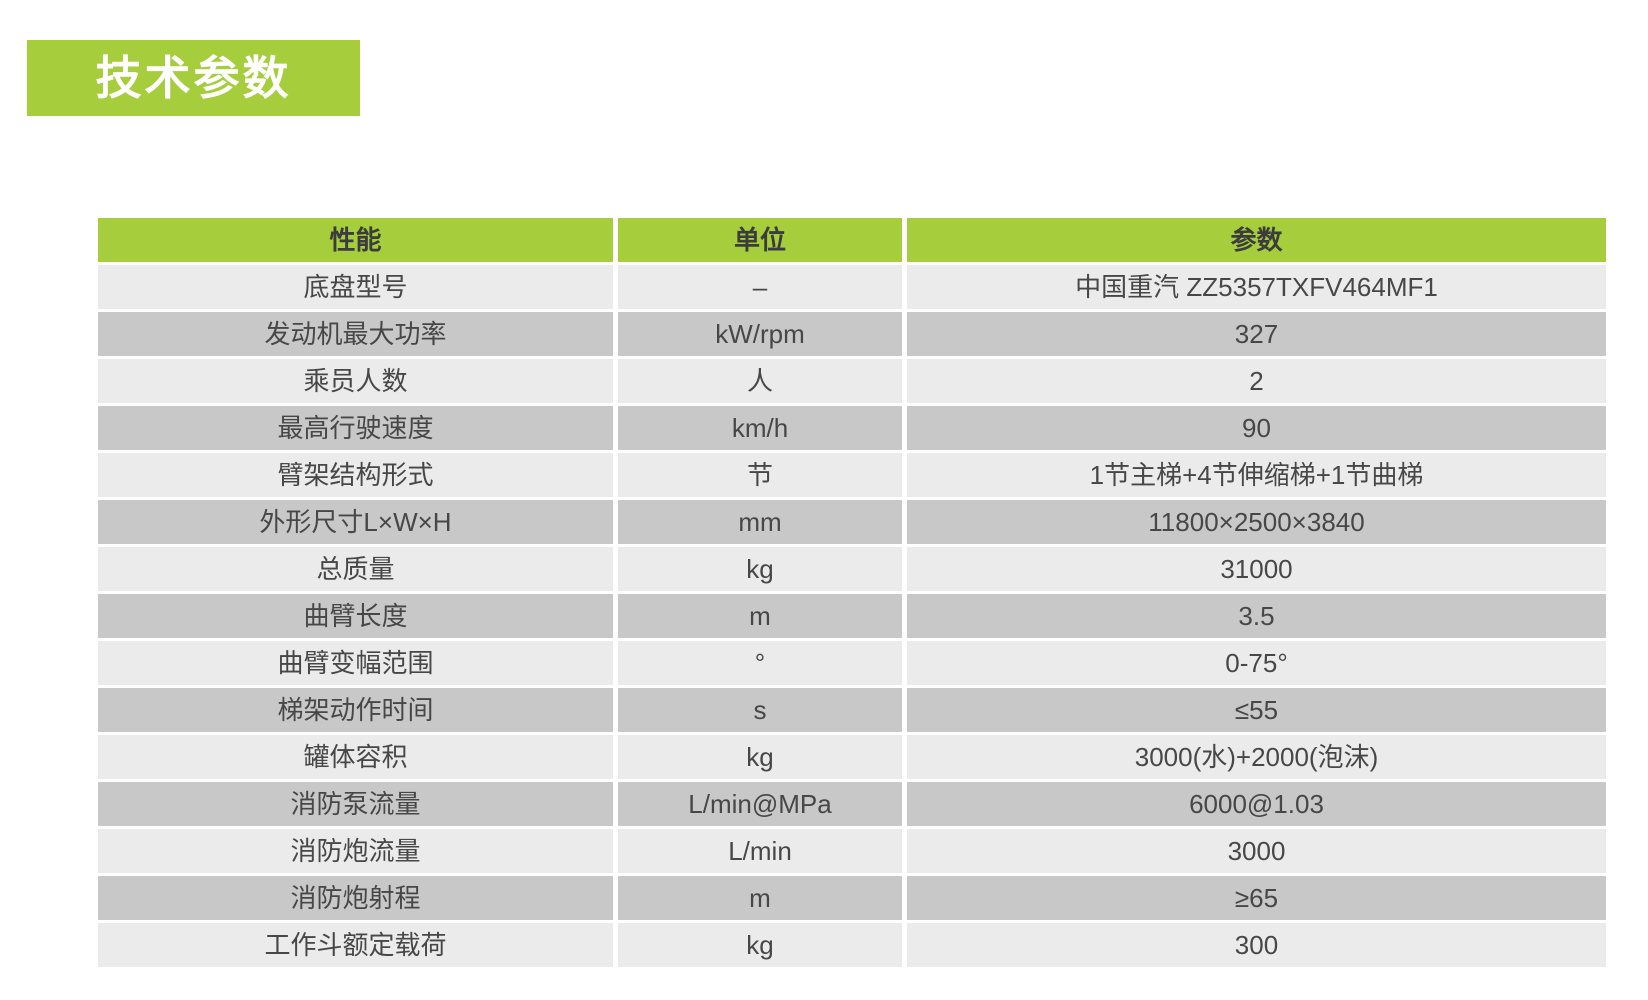 The height and width of the screenshot is (1000, 1648). Describe the element at coordinates (1256, 898) in the screenshot. I see `row-parameter-value: ≥65` at that location.